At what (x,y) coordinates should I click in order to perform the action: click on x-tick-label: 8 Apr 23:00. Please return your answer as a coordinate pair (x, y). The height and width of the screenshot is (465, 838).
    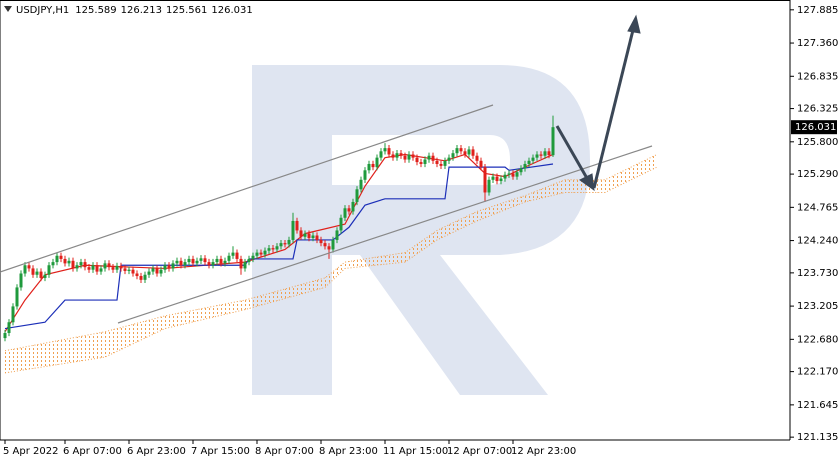
    Looking at the image, I should click on (348, 451).